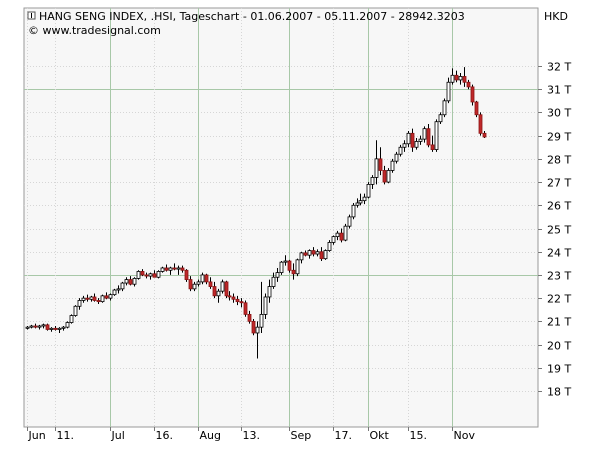 This screenshot has height=450, width=600. Describe the element at coordinates (419, 435) in the screenshot. I see `x-tick-label: 15.` at that location.